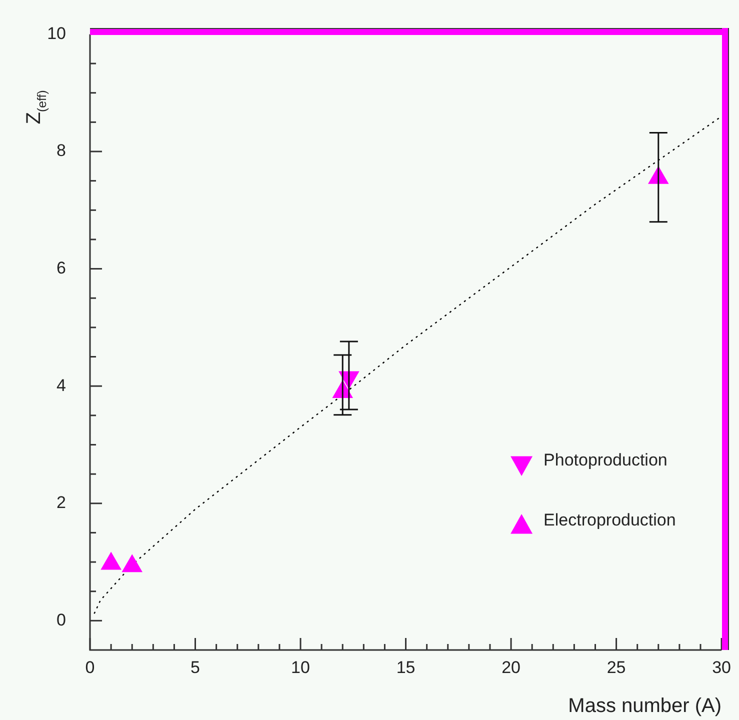 The height and width of the screenshot is (720, 739). I want to click on x-tick-label: 5, so click(195, 667).